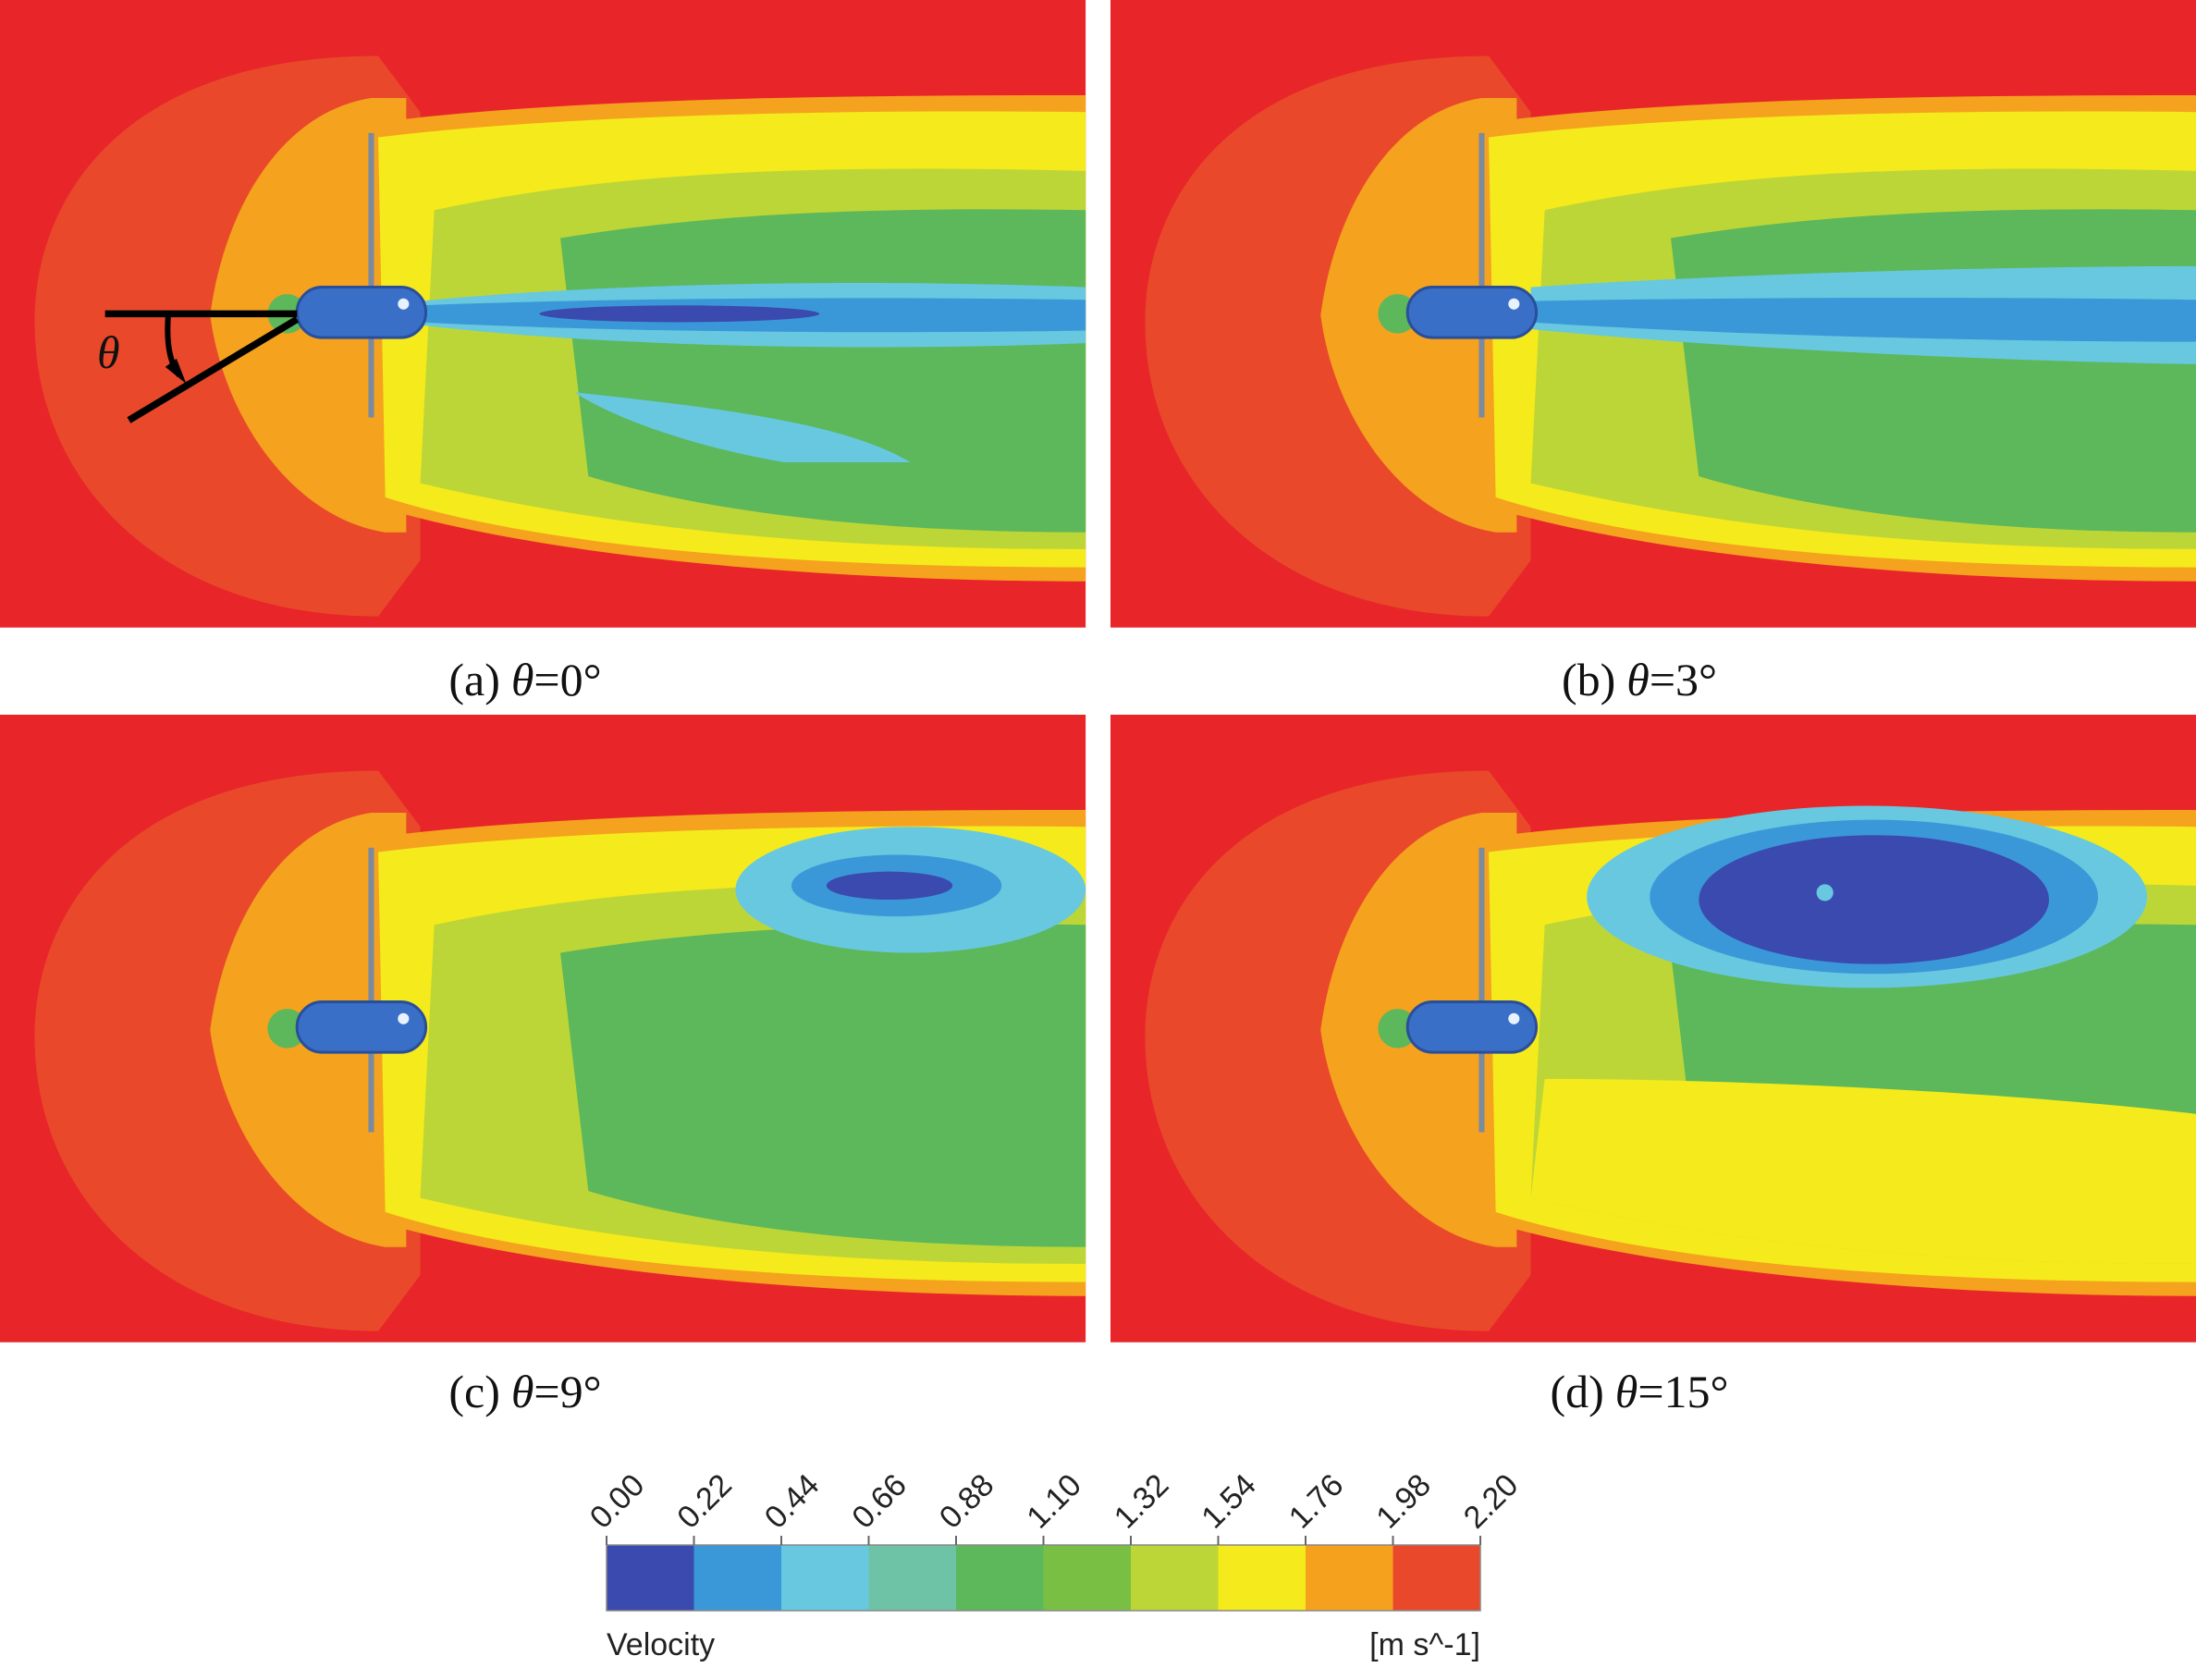 This screenshot has height=1680, width=2196. I want to click on panel-caption: (c) θ=9°, so click(525, 1391).